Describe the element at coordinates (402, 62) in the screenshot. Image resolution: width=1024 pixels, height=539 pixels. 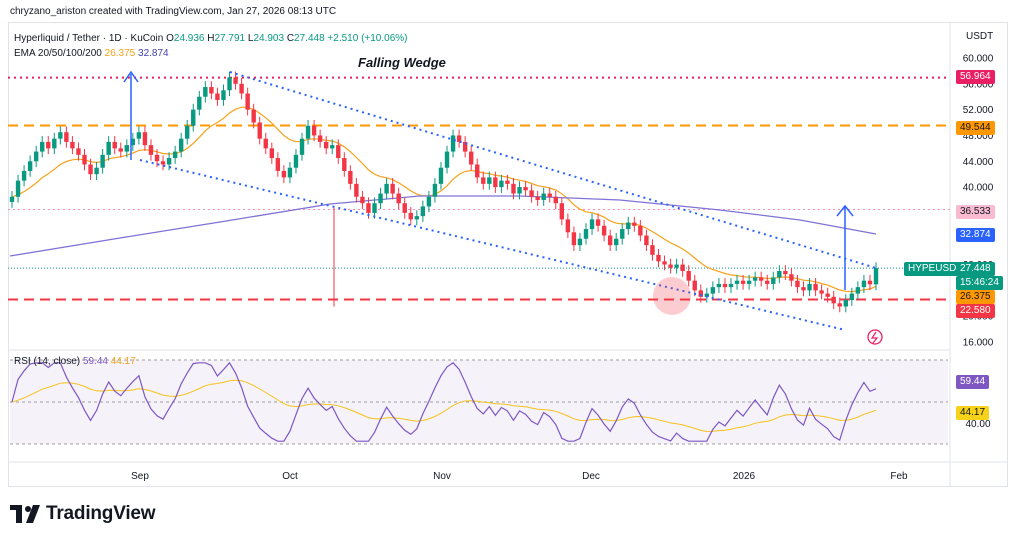
I see `pattern-annotation: Falling Wedge` at that location.